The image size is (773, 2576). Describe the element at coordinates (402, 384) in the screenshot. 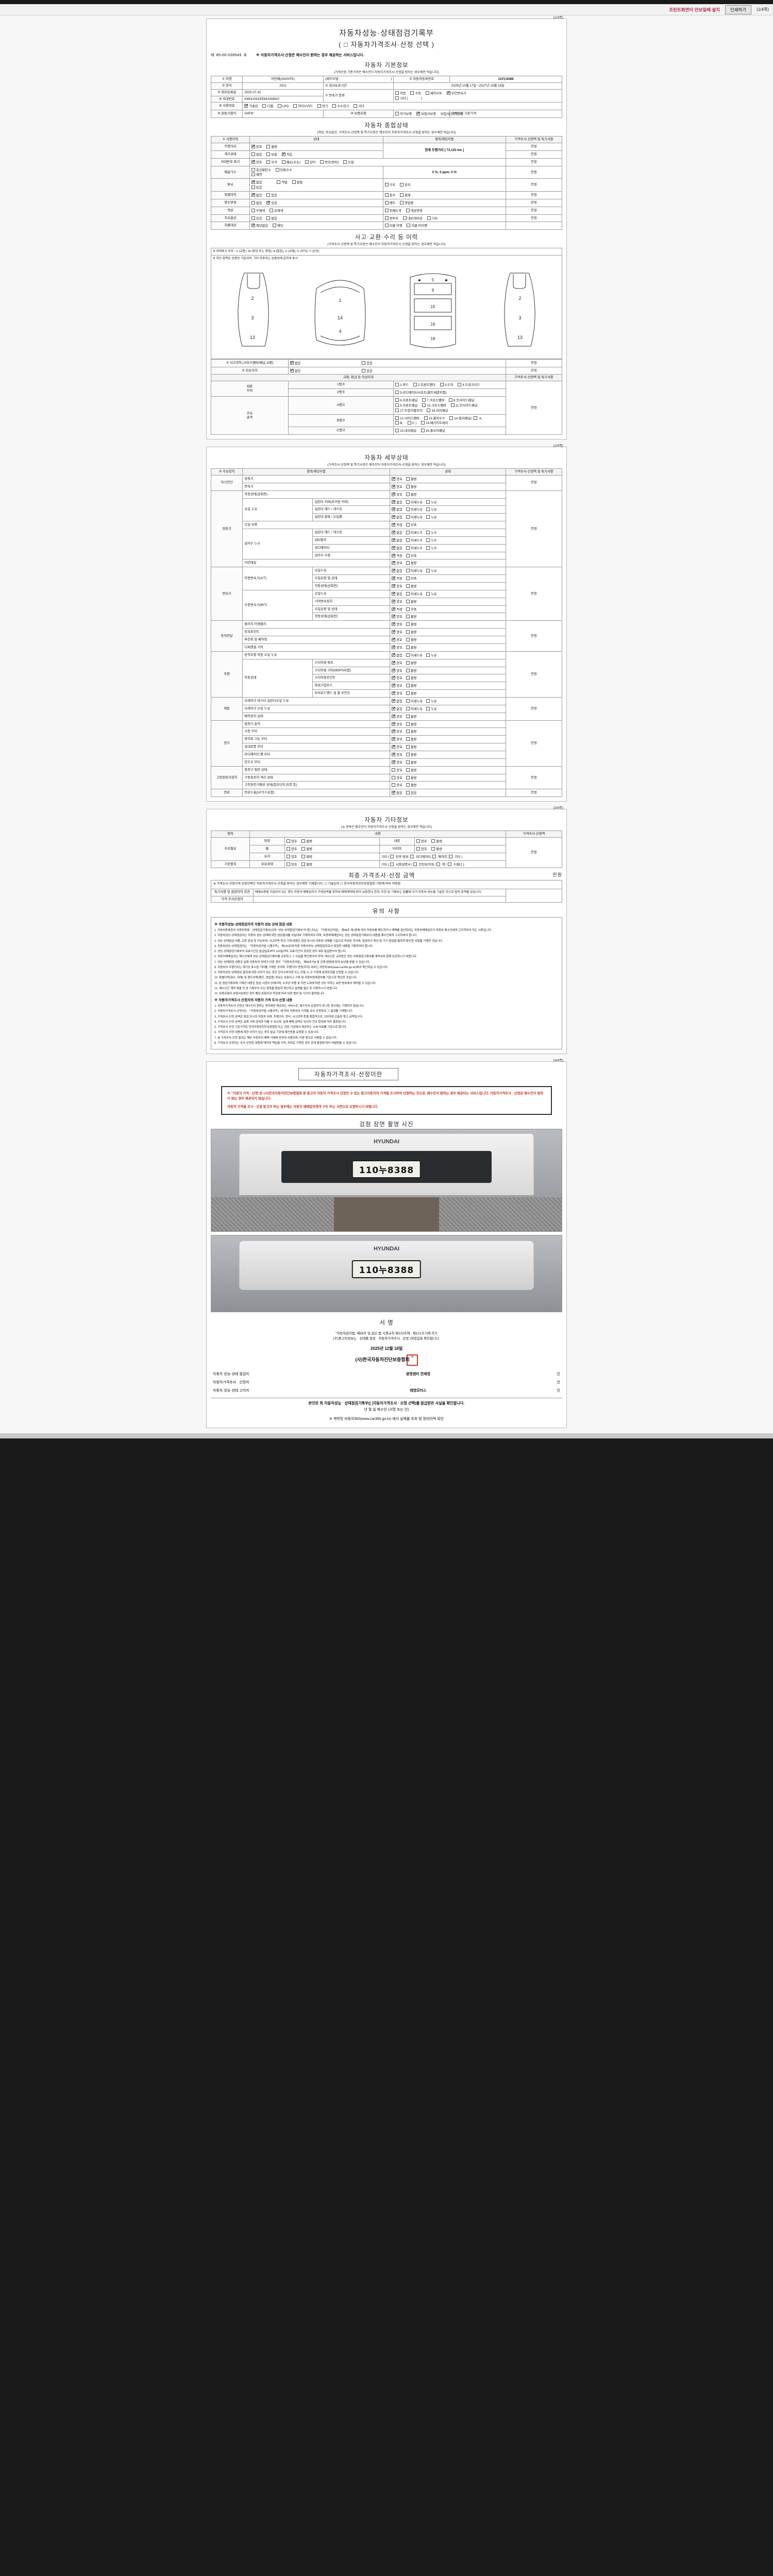

I see `panel-item-hood: 1.후드` at that location.